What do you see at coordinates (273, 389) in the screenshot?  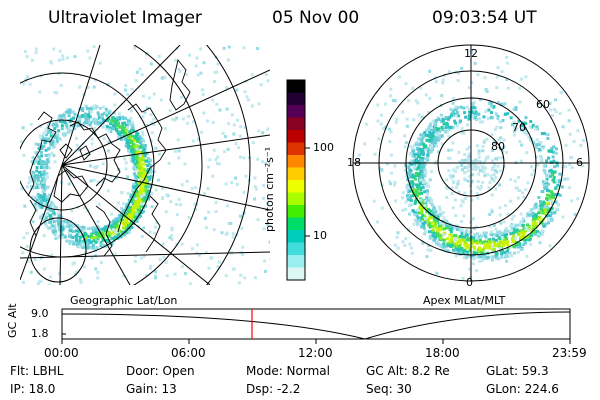 I see `dsp-info: Dsp: -2.2` at bounding box center [273, 389].